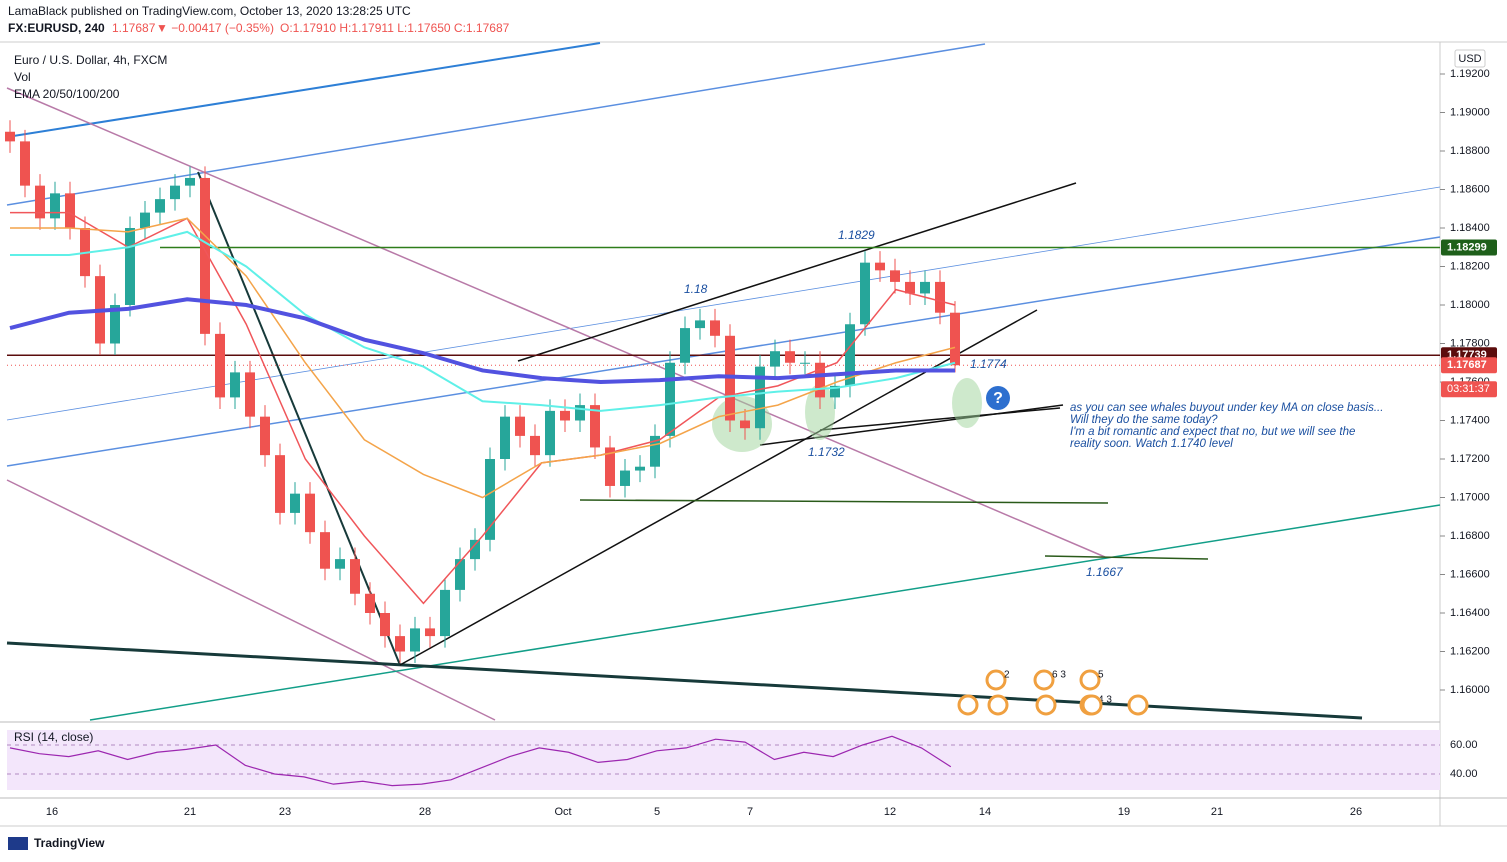  What do you see at coordinates (988, 364) in the screenshot?
I see `level-label: 1.1774` at bounding box center [988, 364].